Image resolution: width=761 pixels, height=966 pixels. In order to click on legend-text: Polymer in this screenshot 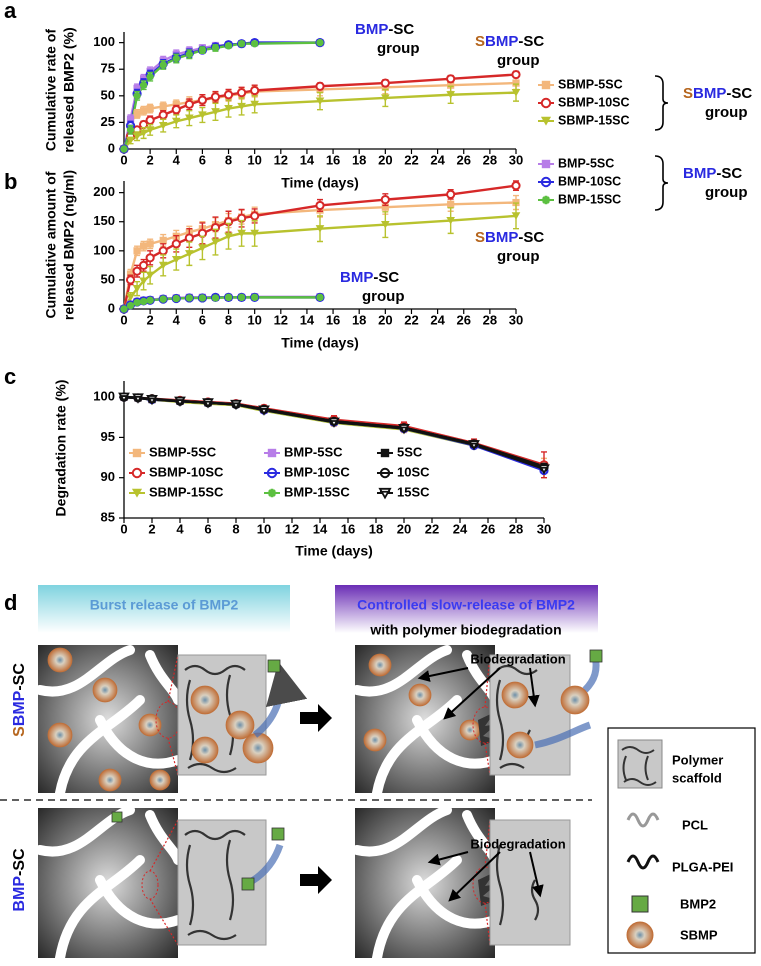, I will do `click(697, 759)`.